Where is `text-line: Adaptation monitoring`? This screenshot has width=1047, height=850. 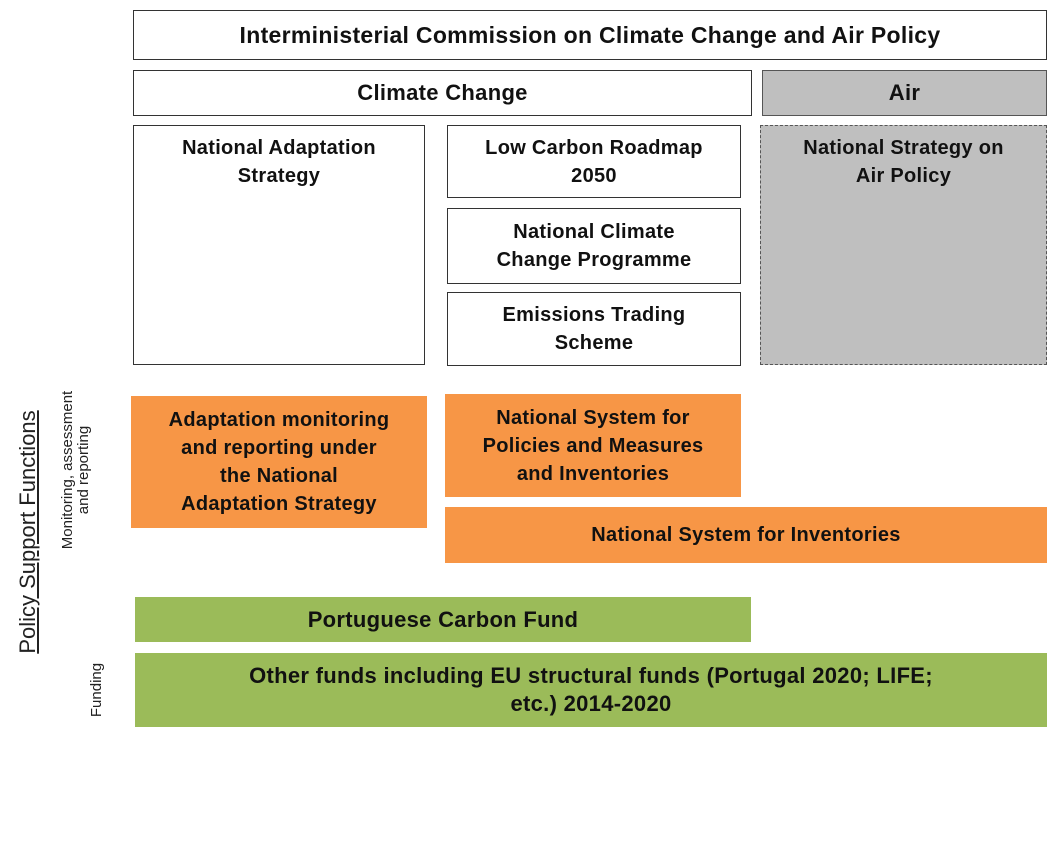 text-line: Adaptation monitoring is located at coordinates (279, 420).